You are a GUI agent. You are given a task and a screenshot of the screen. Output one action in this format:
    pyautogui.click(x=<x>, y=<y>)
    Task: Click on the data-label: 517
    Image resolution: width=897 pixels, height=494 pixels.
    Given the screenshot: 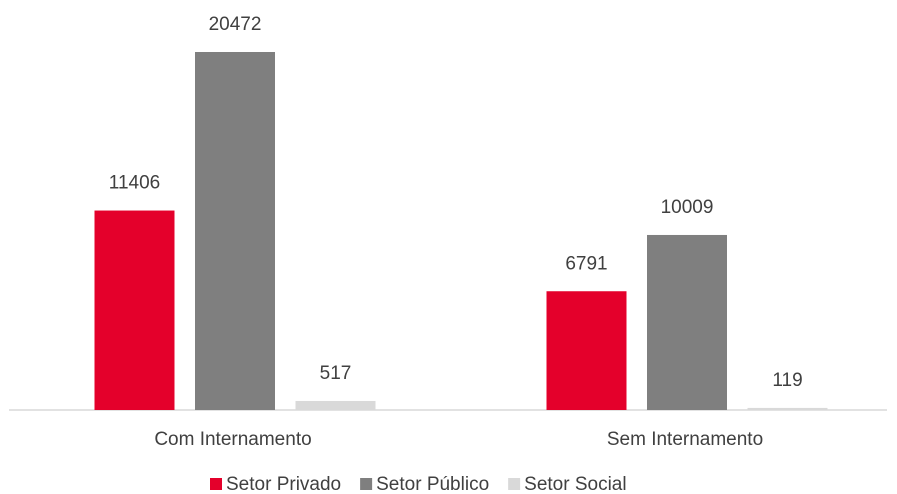 What is the action you would take?
    pyautogui.click(x=336, y=373)
    